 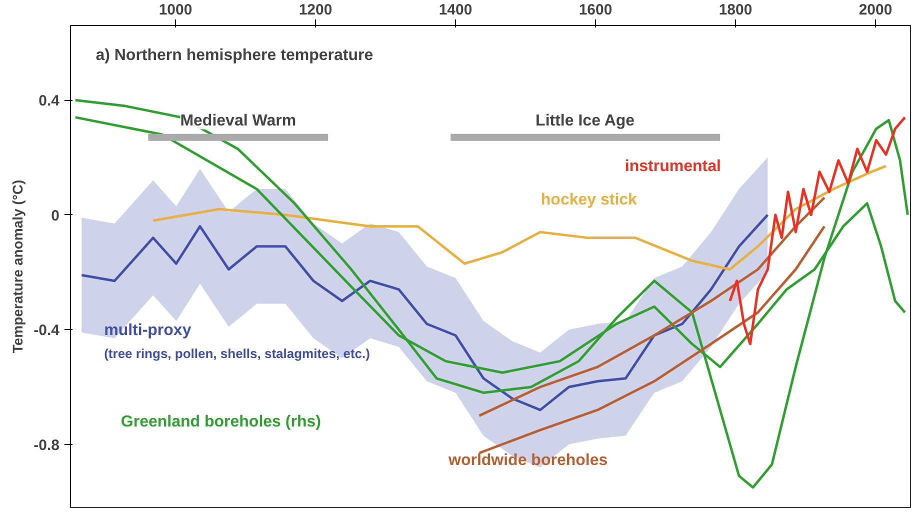 I want to click on text: a) Northern hemisphere temperature, so click(x=235, y=55).